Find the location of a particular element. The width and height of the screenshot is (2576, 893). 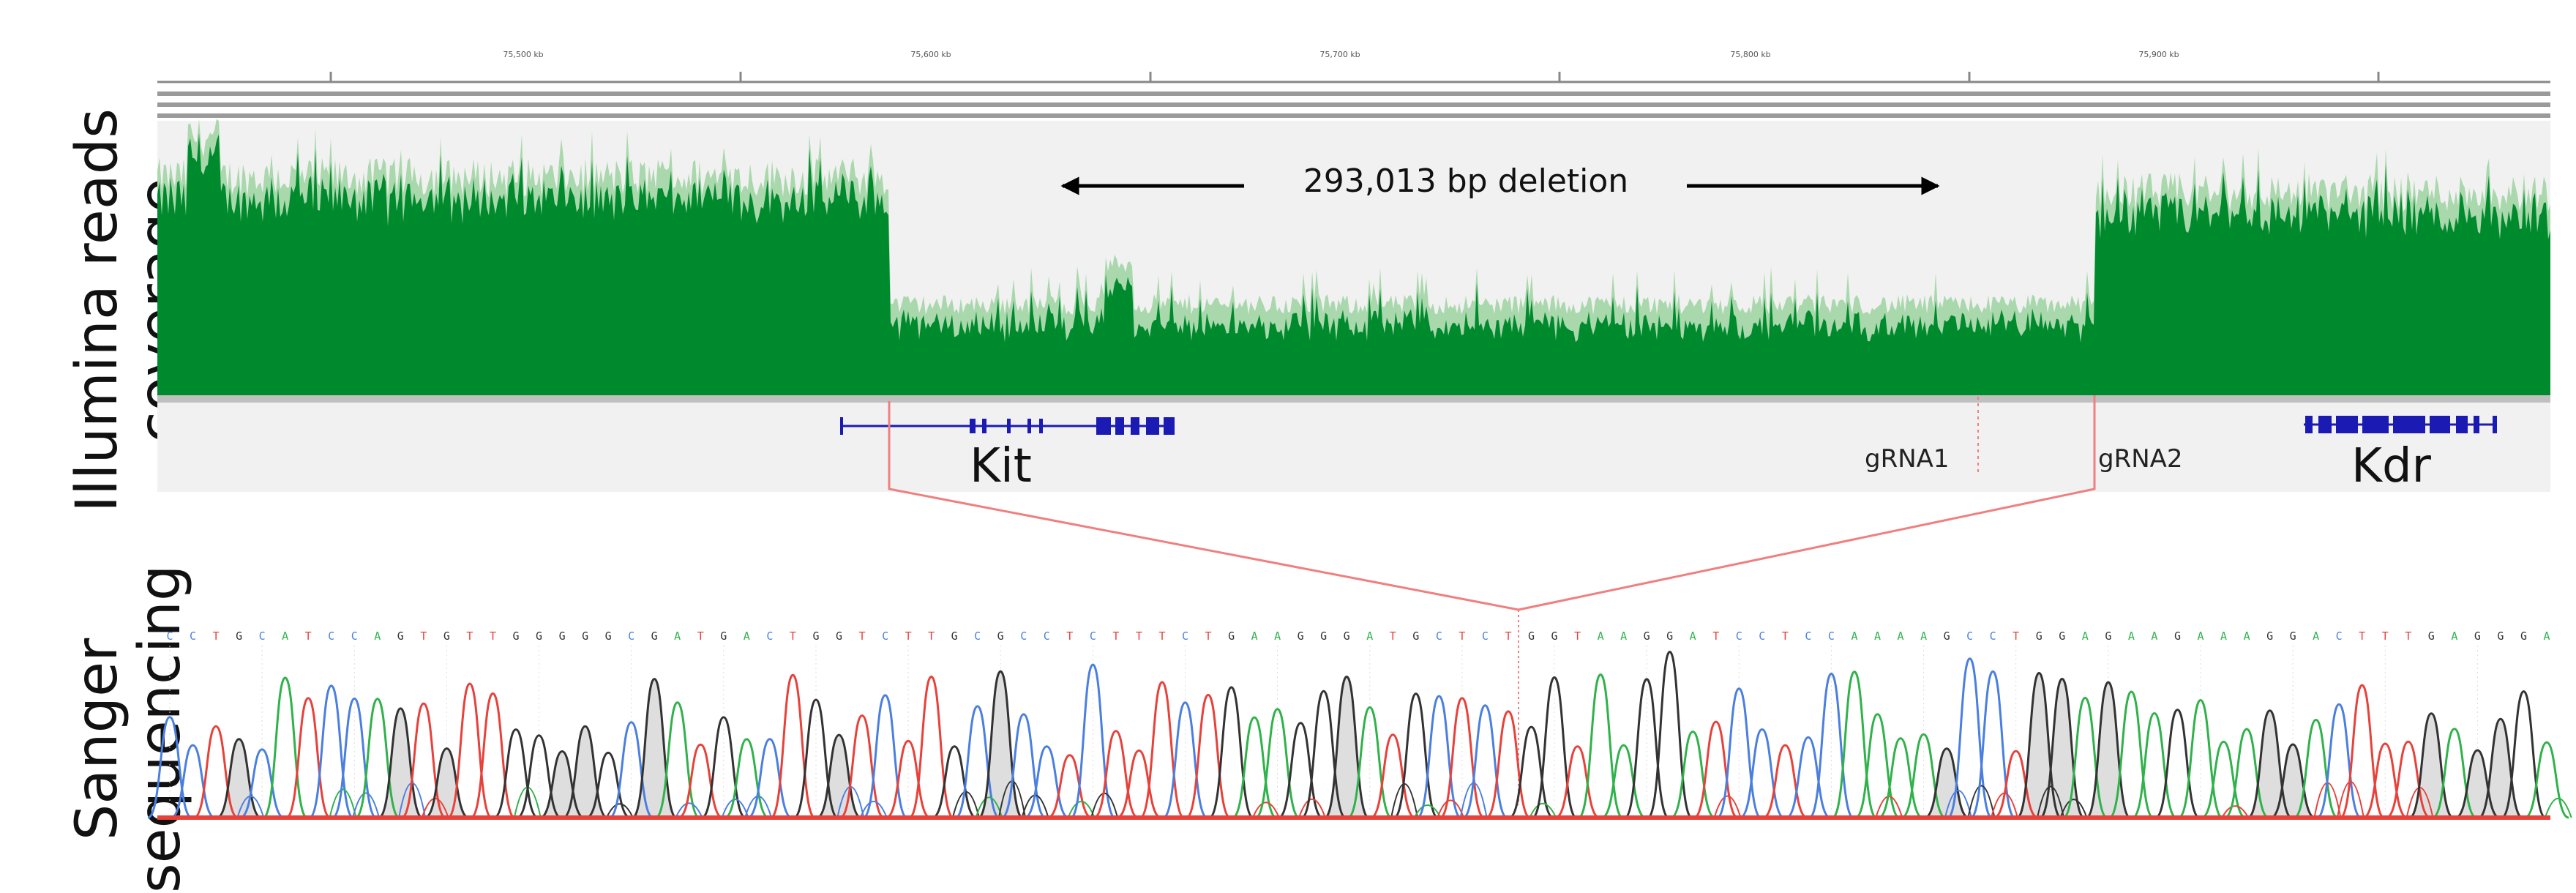

grna1-label: gRNA1 is located at coordinates (1907, 459).